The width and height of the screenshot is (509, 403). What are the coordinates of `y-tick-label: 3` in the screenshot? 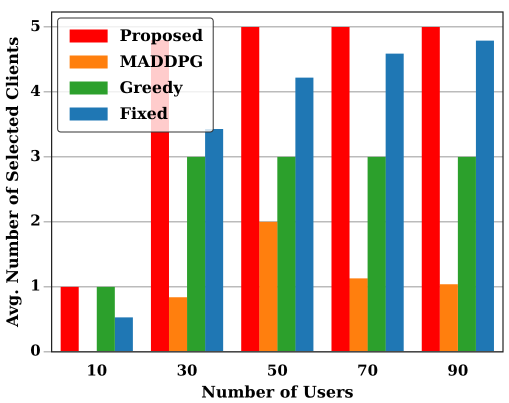 It's located at (35, 155).